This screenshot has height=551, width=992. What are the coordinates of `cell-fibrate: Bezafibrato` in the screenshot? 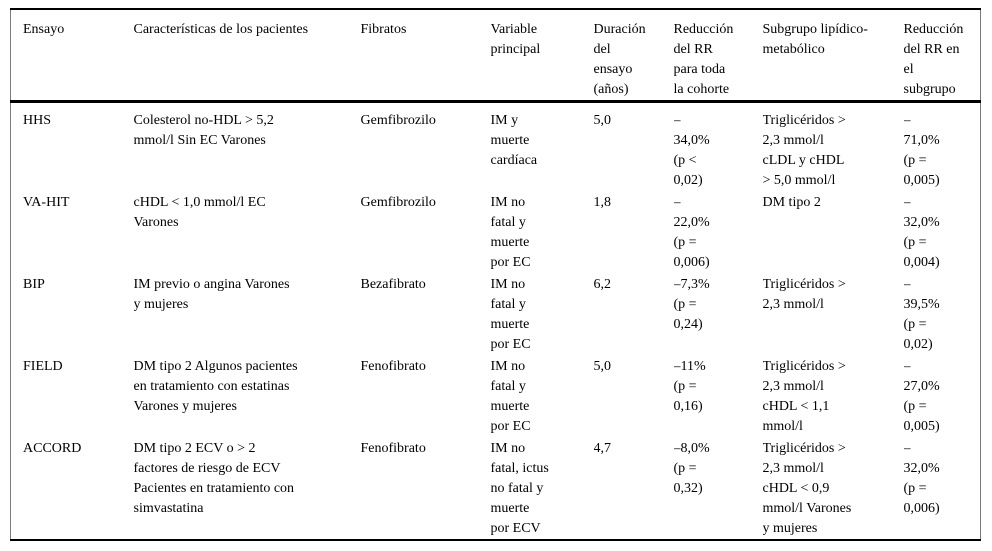 It's located at (393, 284).